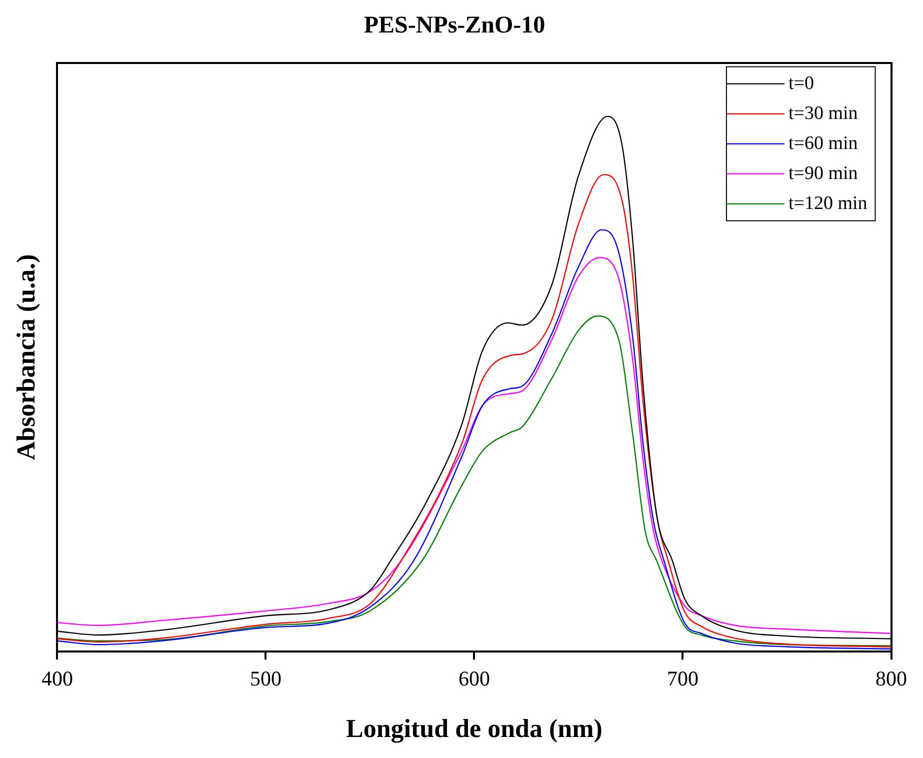  I want to click on chart-title: PES-NPs-ZnO-10, so click(455, 25).